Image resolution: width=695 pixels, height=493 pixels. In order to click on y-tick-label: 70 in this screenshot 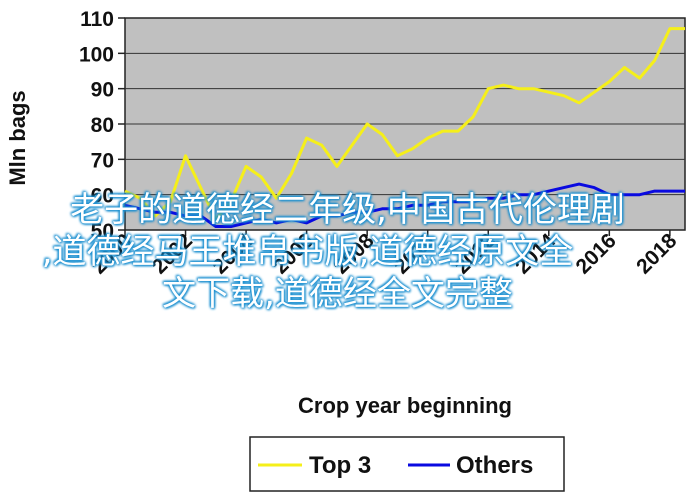, I will do `click(102, 160)`.